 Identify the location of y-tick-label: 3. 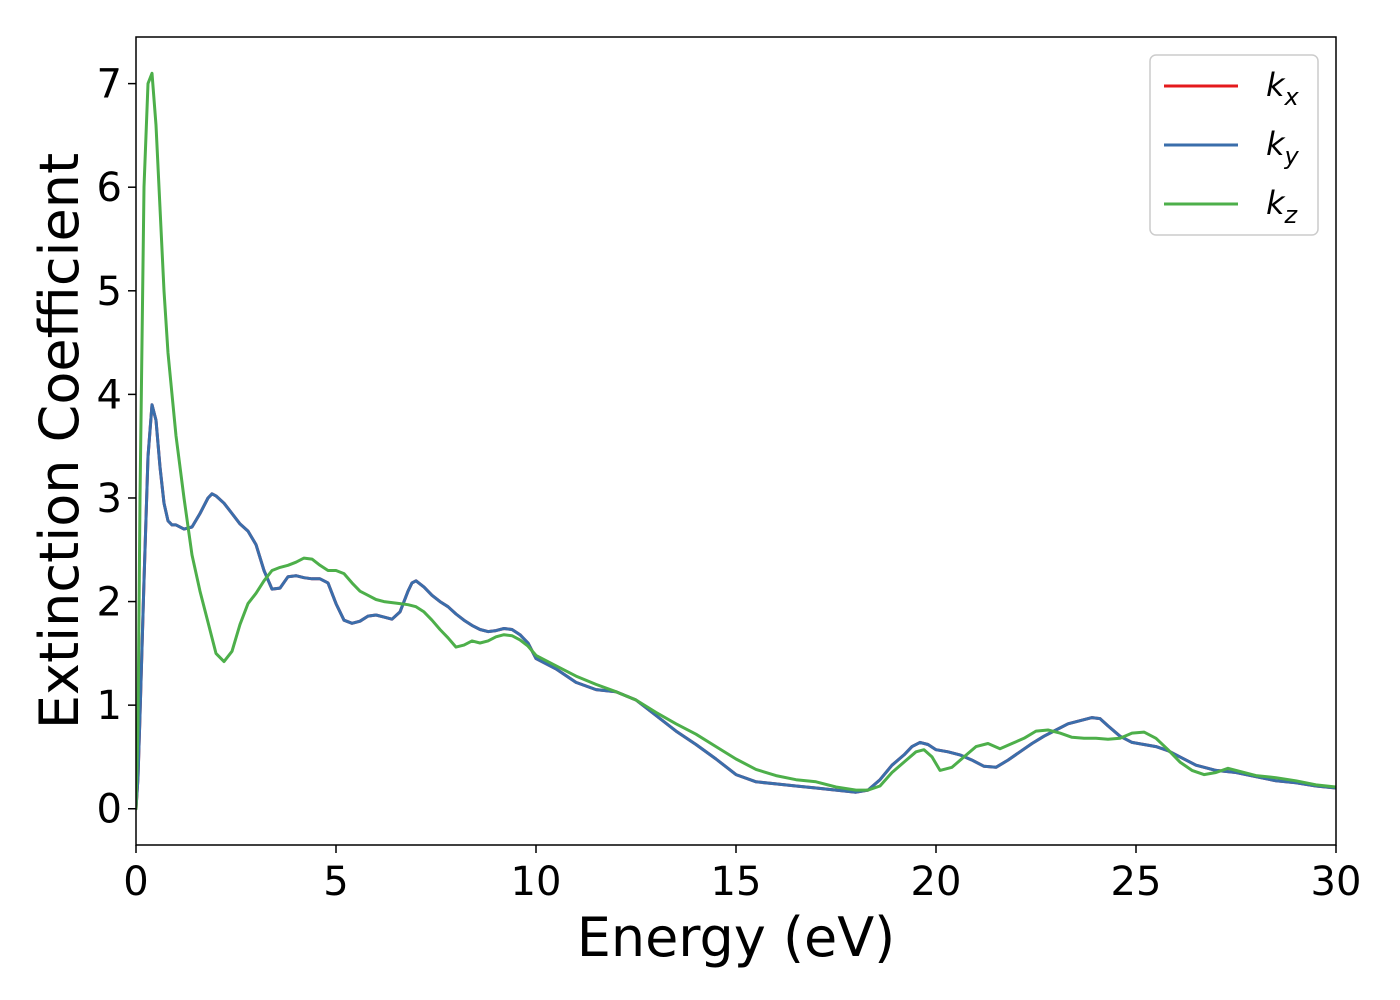
(109, 499).